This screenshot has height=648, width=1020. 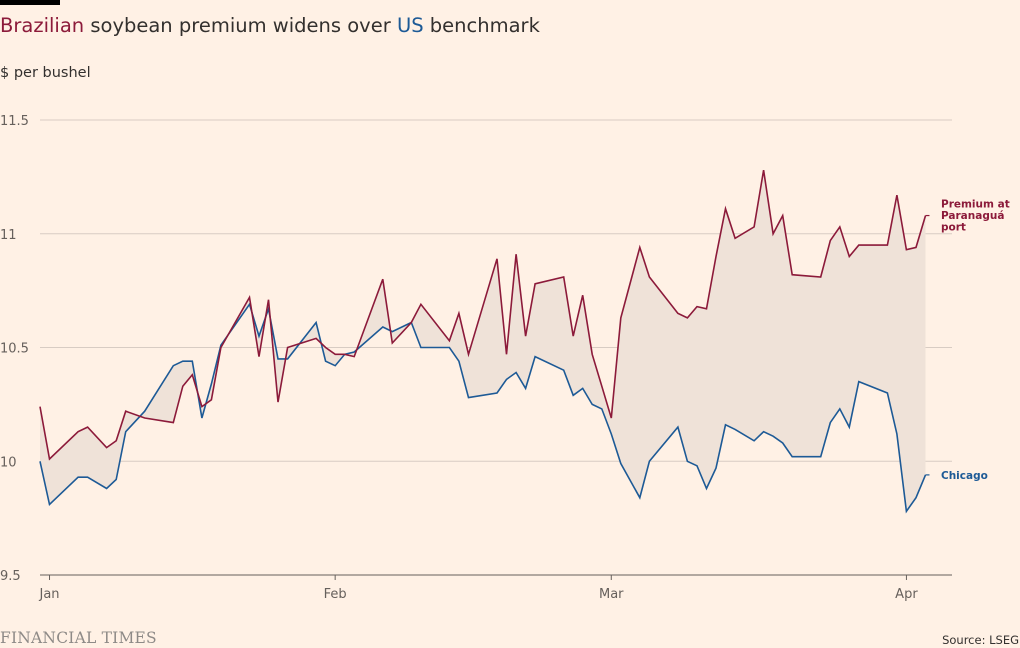 I want to click on y-axis-unit-label: $ per bushel, so click(x=45, y=73).